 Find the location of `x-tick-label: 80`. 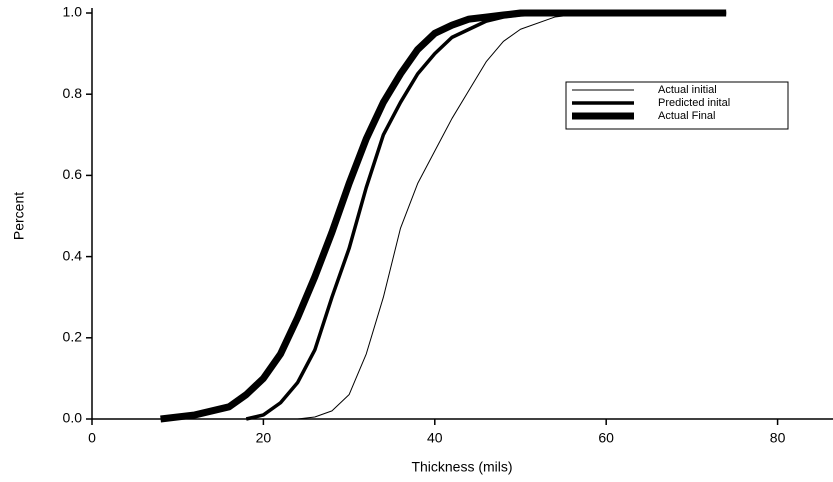

x-tick-label: 80 is located at coordinates (778, 438).